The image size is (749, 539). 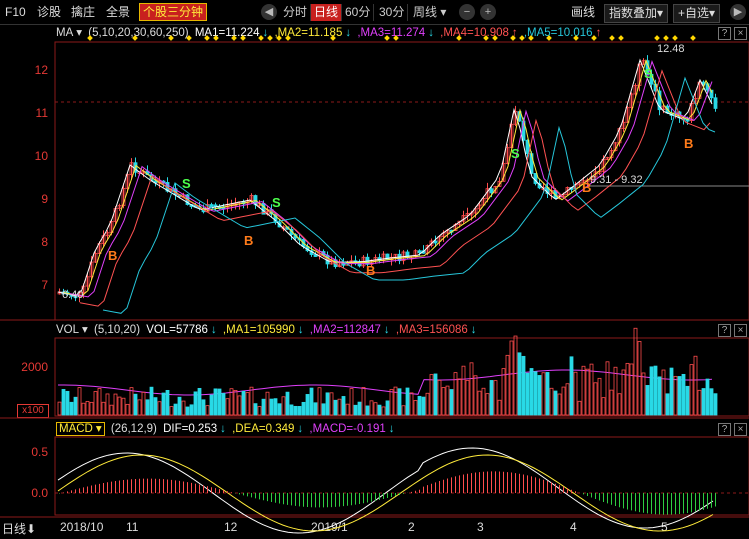 I want to click on minus-icon: −, so click(x=467, y=12).